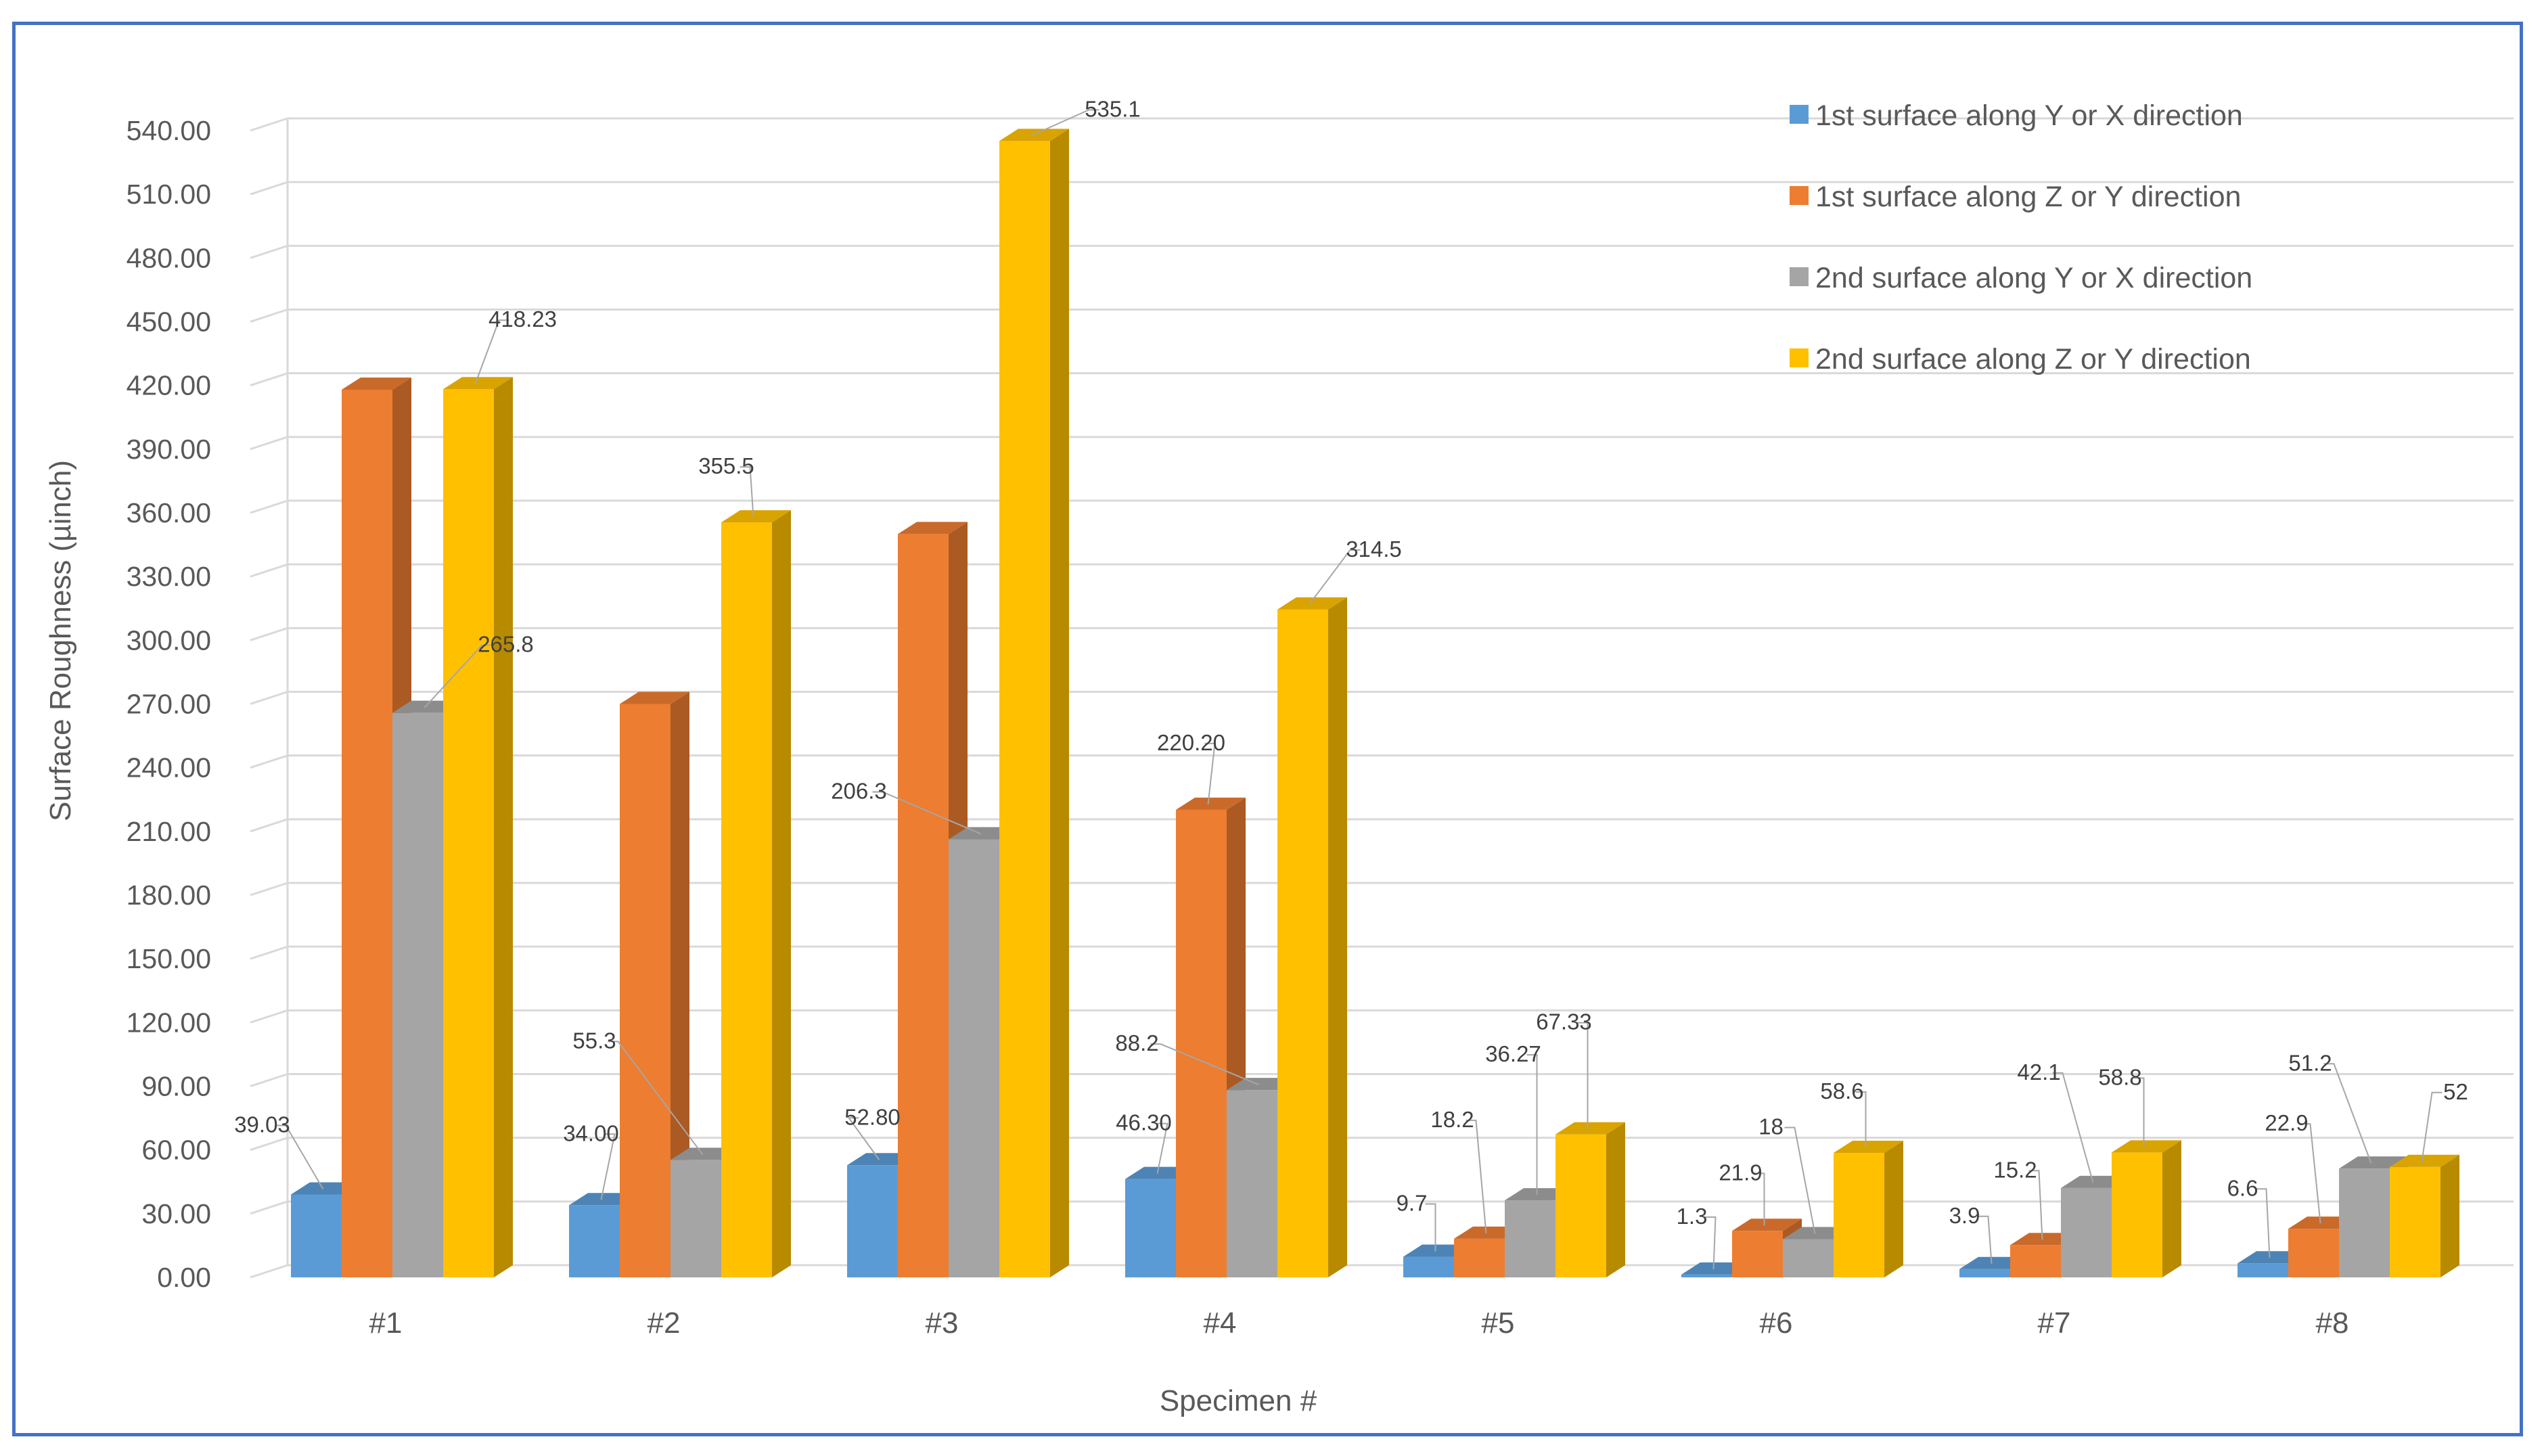 The image size is (2544, 1456). Describe the element at coordinates (169, 257) in the screenshot. I see `y-tick-label: 480.00` at that location.